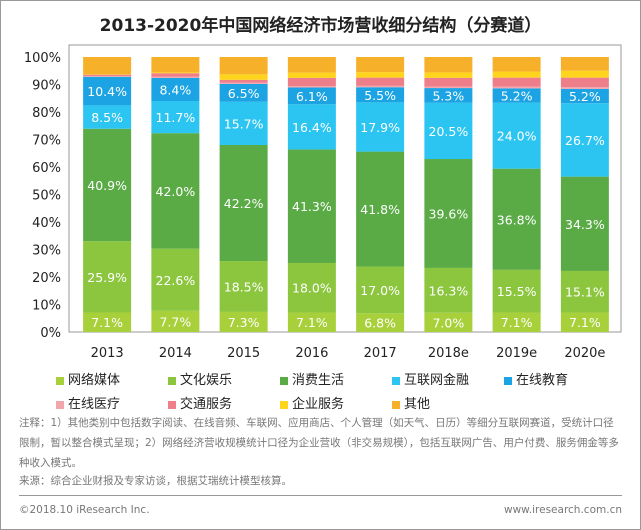 The height and width of the screenshot is (530, 641). Describe the element at coordinates (46, 141) in the screenshot. I see `y-tick-label: 70%` at that location.